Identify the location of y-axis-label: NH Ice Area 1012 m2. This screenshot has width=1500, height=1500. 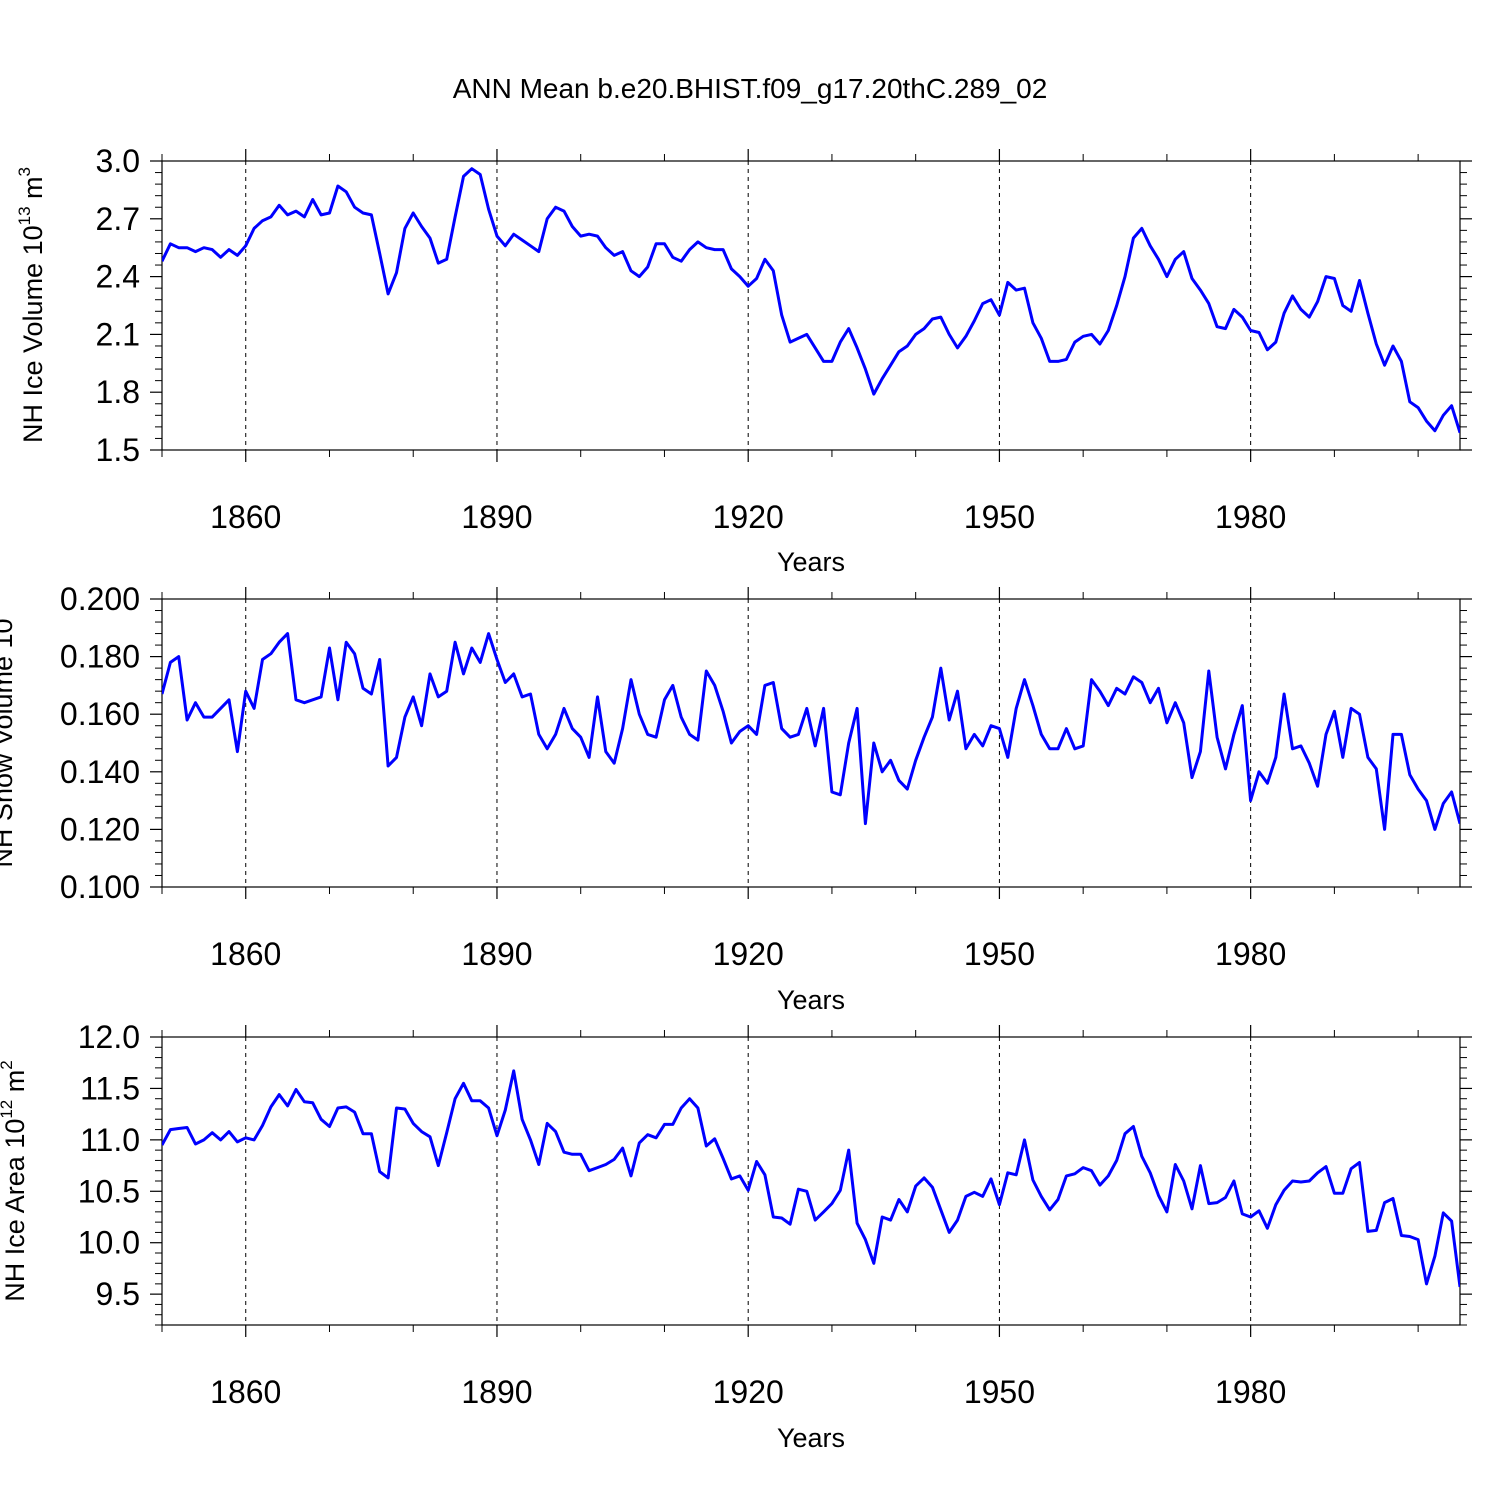
(15, 1180).